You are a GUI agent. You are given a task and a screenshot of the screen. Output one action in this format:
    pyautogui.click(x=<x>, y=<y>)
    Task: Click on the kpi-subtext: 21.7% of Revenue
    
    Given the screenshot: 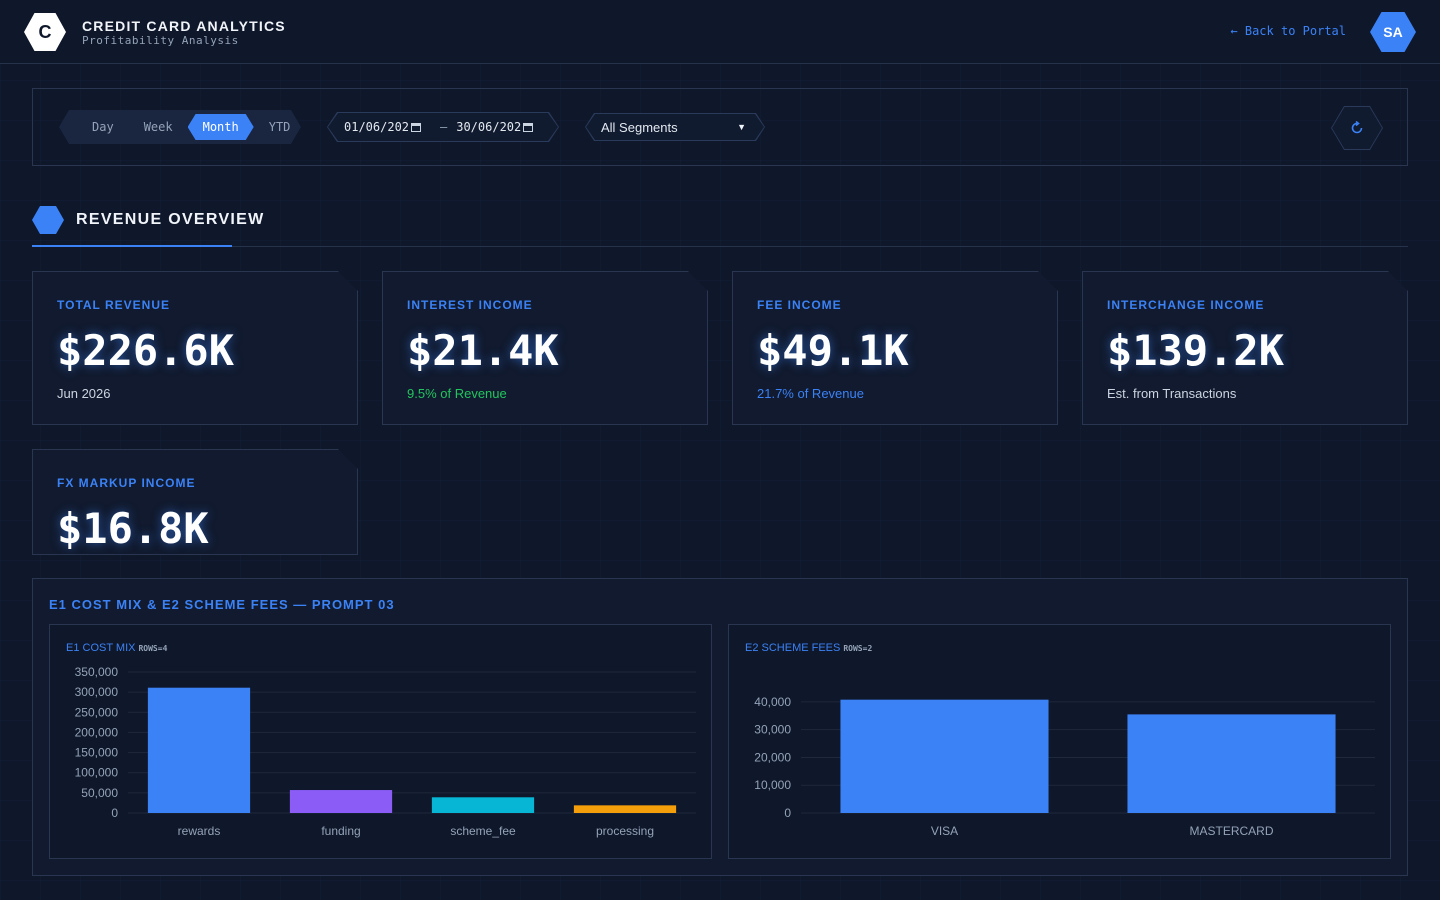 What is the action you would take?
    pyautogui.click(x=810, y=393)
    